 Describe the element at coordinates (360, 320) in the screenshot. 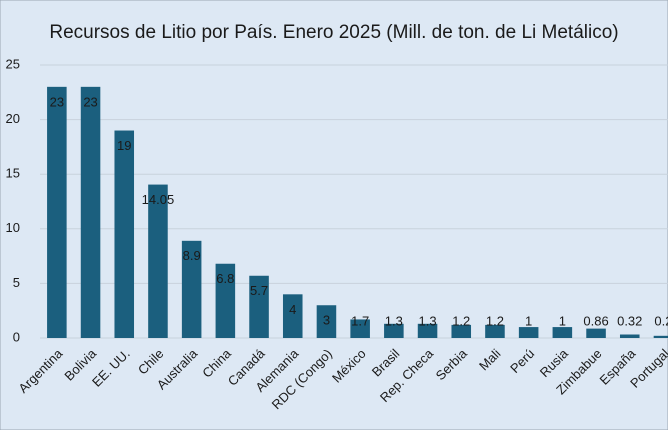

I see `value-label: 1.7` at that location.